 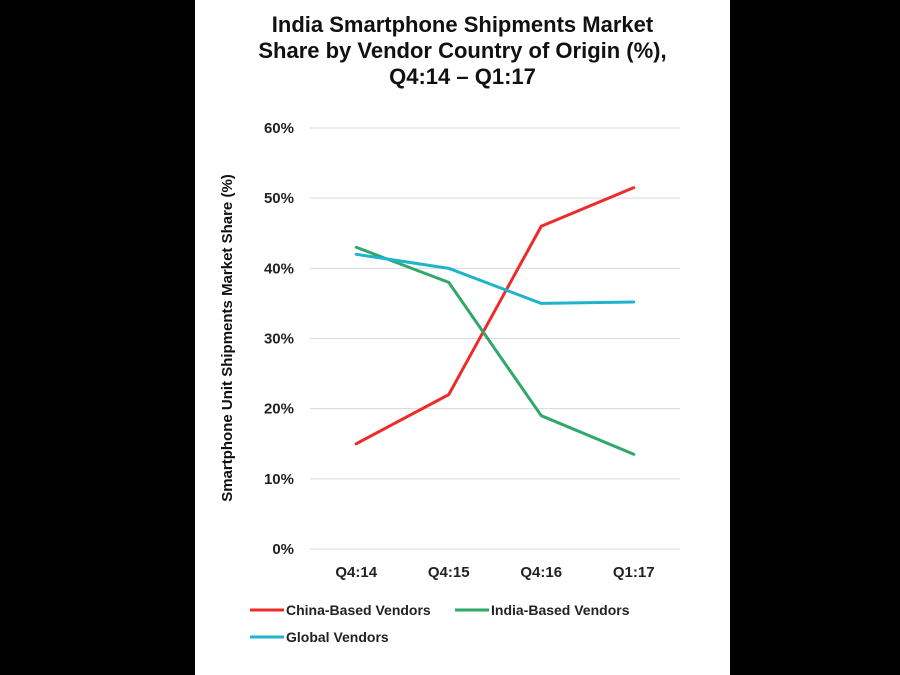 What do you see at coordinates (494, 572) in the screenshot?
I see `x-tick-labels: Q4:14 Q4:15 Q4:16 Q1:17` at bounding box center [494, 572].